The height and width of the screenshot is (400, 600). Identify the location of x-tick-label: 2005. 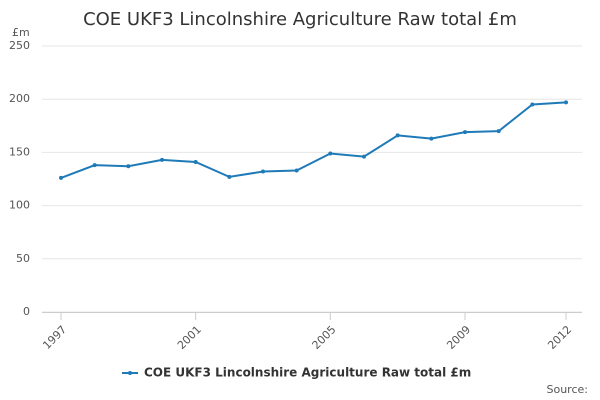
(324, 337).